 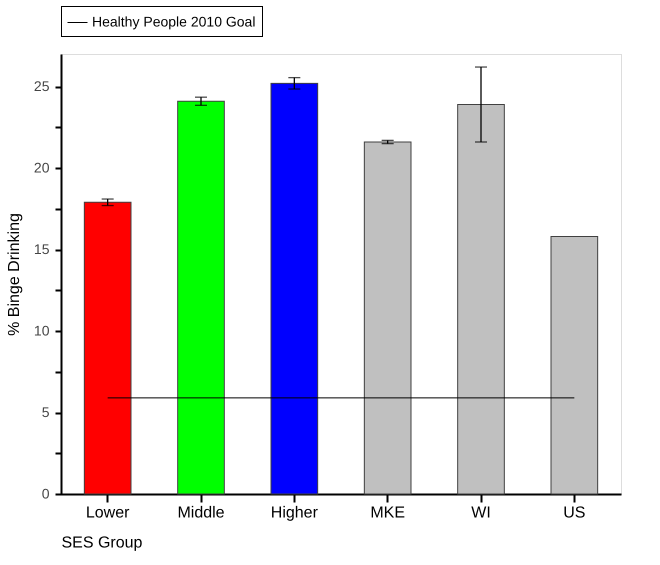 What do you see at coordinates (46, 412) in the screenshot?
I see `y-tick-label: 5` at bounding box center [46, 412].